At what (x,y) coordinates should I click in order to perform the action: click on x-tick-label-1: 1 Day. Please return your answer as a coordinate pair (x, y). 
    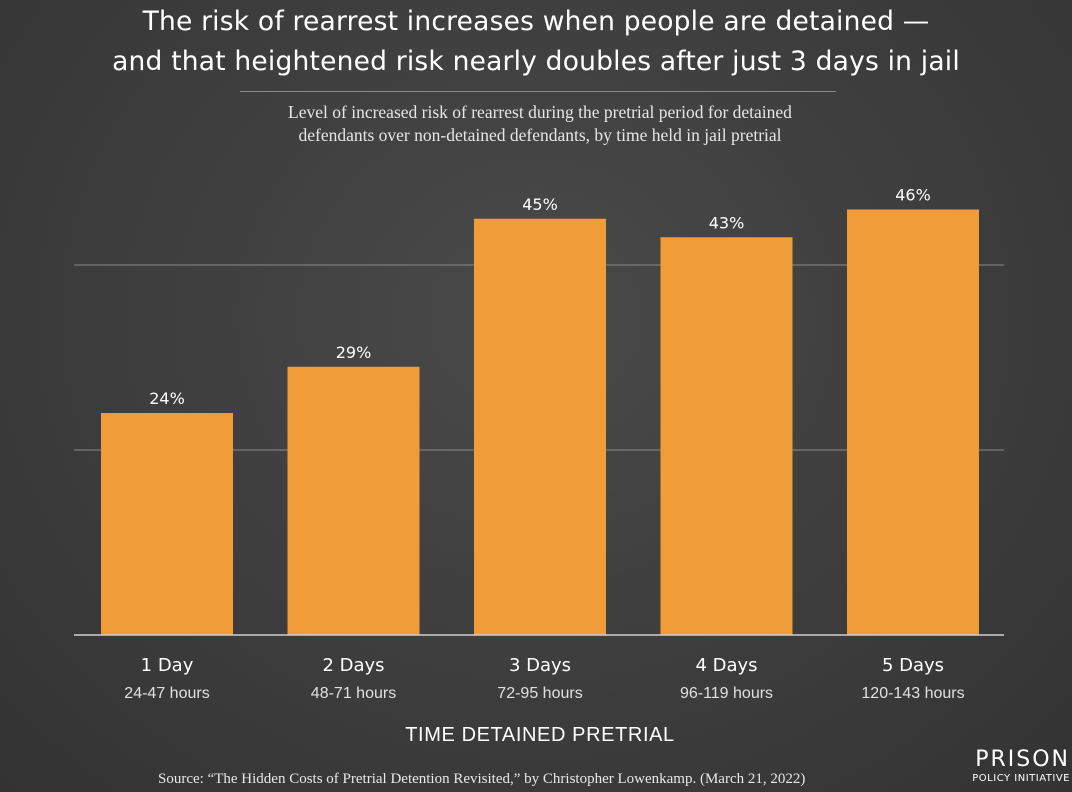
    Looking at the image, I should click on (167, 665).